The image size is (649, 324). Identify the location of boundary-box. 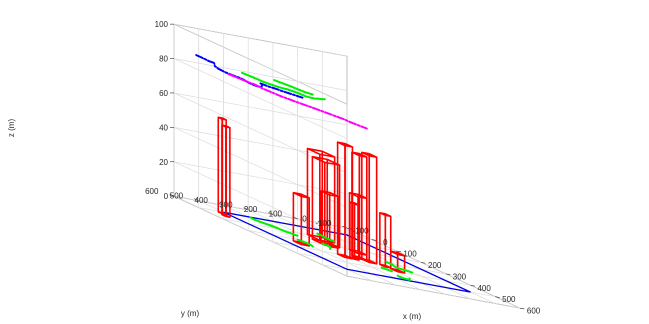
(347, 252).